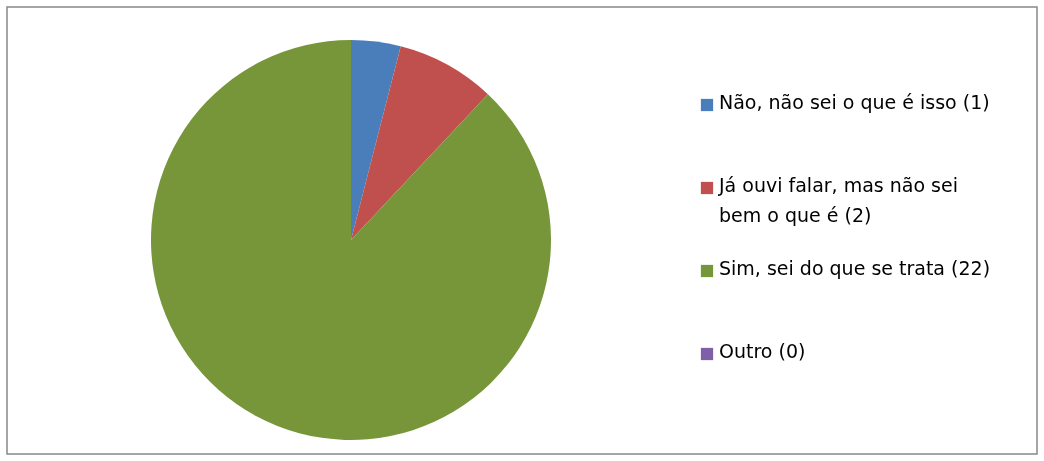  I want to click on legend-label: Não, não sei o que é isso (1), so click(854, 102).